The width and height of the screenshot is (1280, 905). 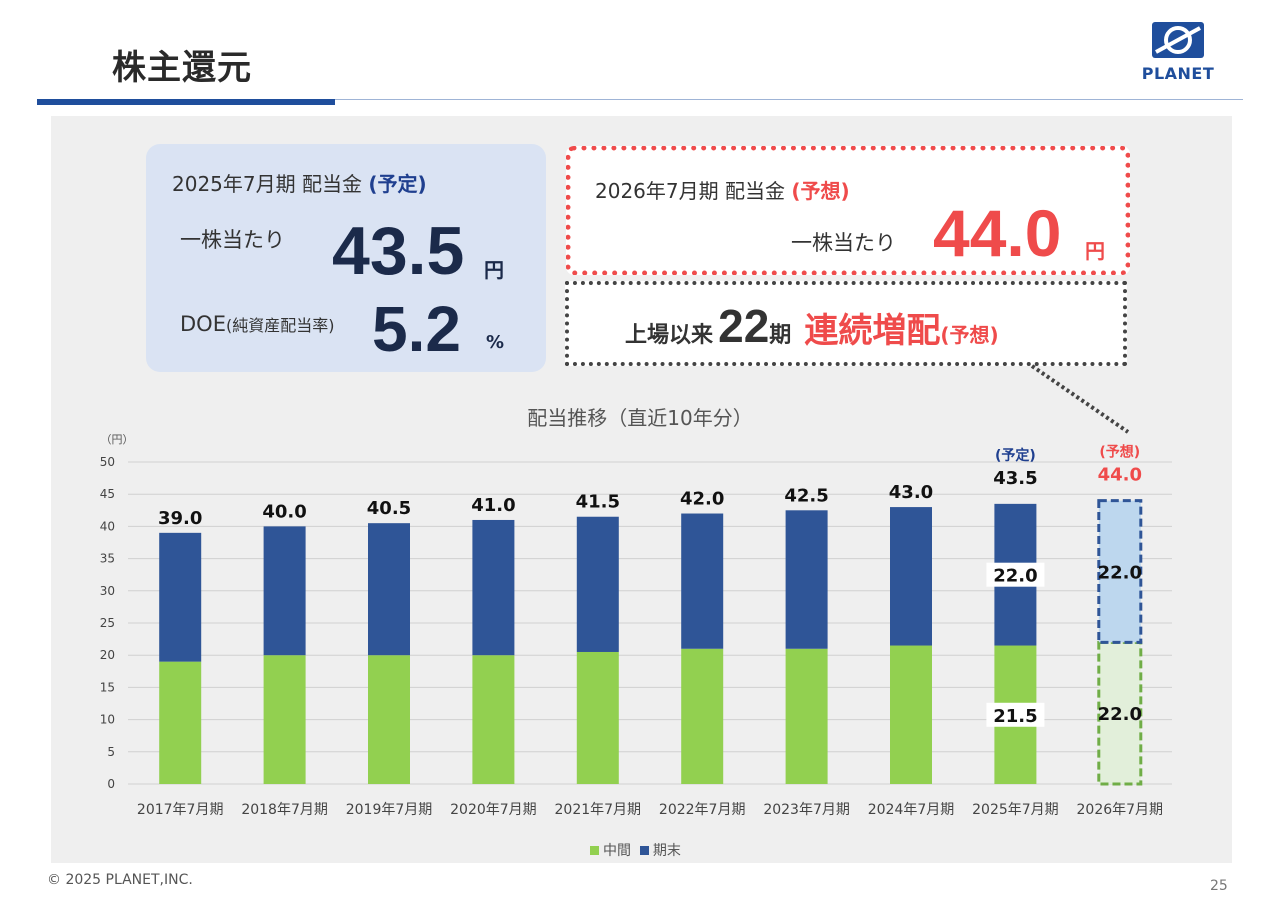 I want to click on bar-total-label: 41.5, so click(x=598, y=502).